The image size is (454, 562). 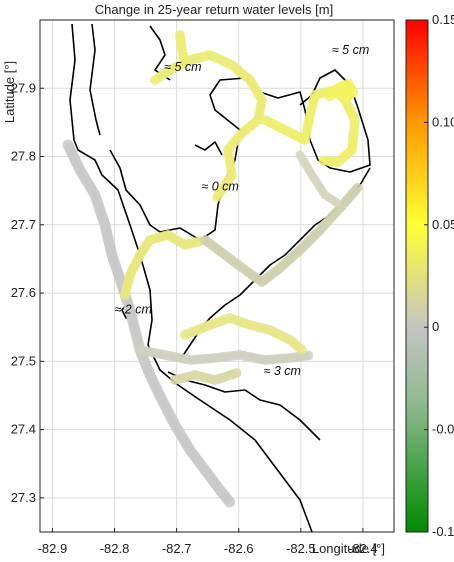 What do you see at coordinates (439, 275) in the screenshot?
I see `colorbar-ticks: 0.15 0.10 0.05 0 -0.05 -0.10` at bounding box center [439, 275].